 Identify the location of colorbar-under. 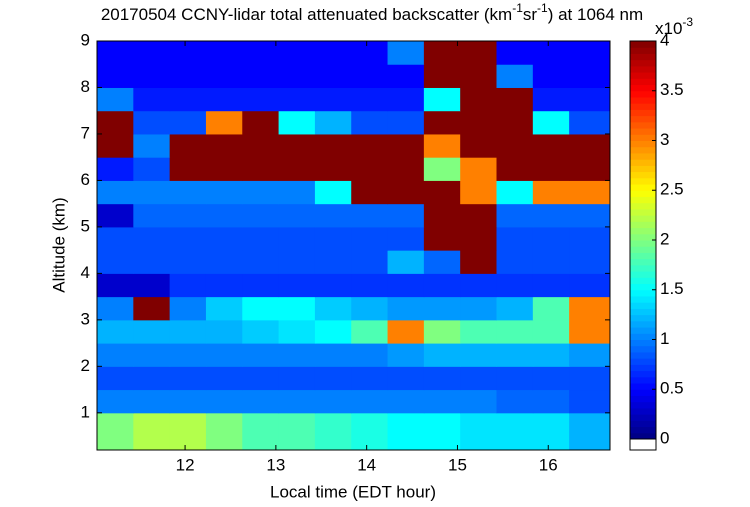
(643, 444).